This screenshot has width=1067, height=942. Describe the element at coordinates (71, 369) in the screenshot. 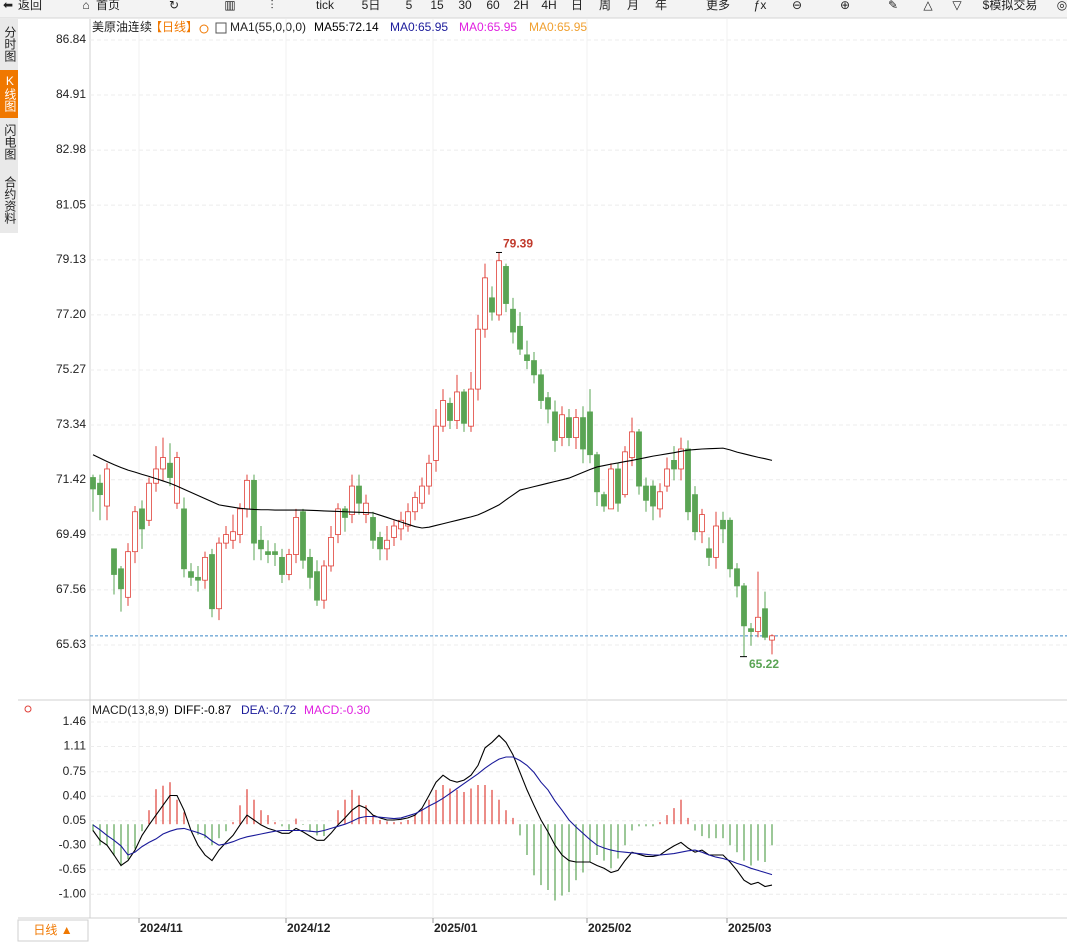

I see `y-tick-label: 75.27` at that location.